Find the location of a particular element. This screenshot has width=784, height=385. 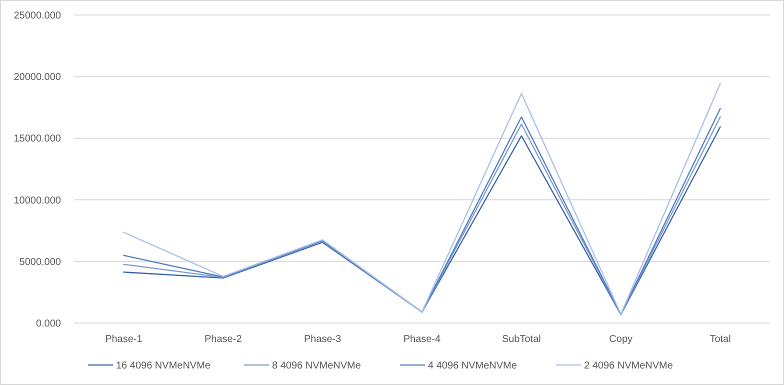

y-tick-label: 25000.000 is located at coordinates (38, 16).